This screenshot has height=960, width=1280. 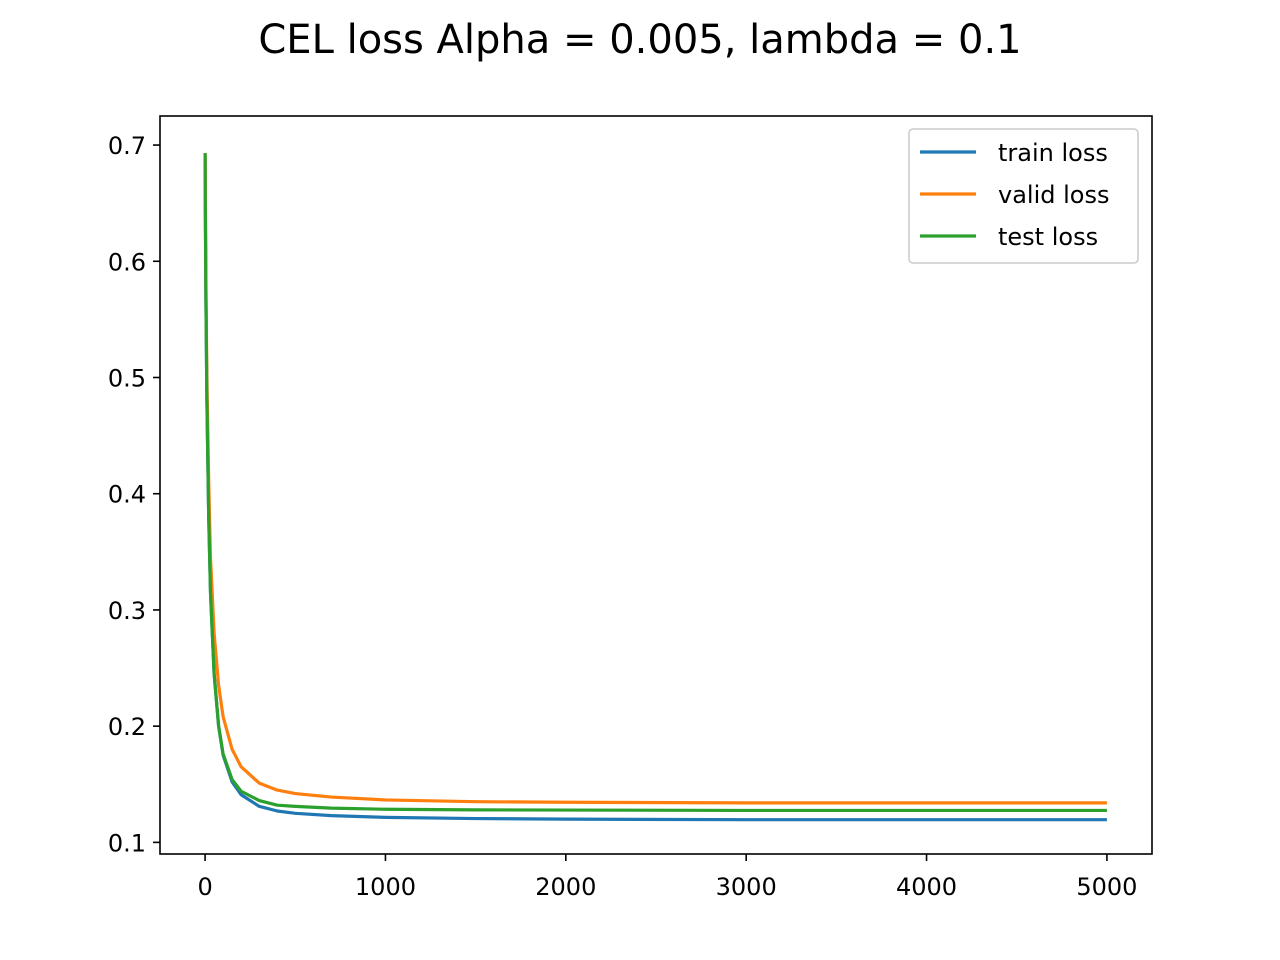 What do you see at coordinates (127, 378) in the screenshot?
I see `y-tick-label: 0.5` at bounding box center [127, 378].